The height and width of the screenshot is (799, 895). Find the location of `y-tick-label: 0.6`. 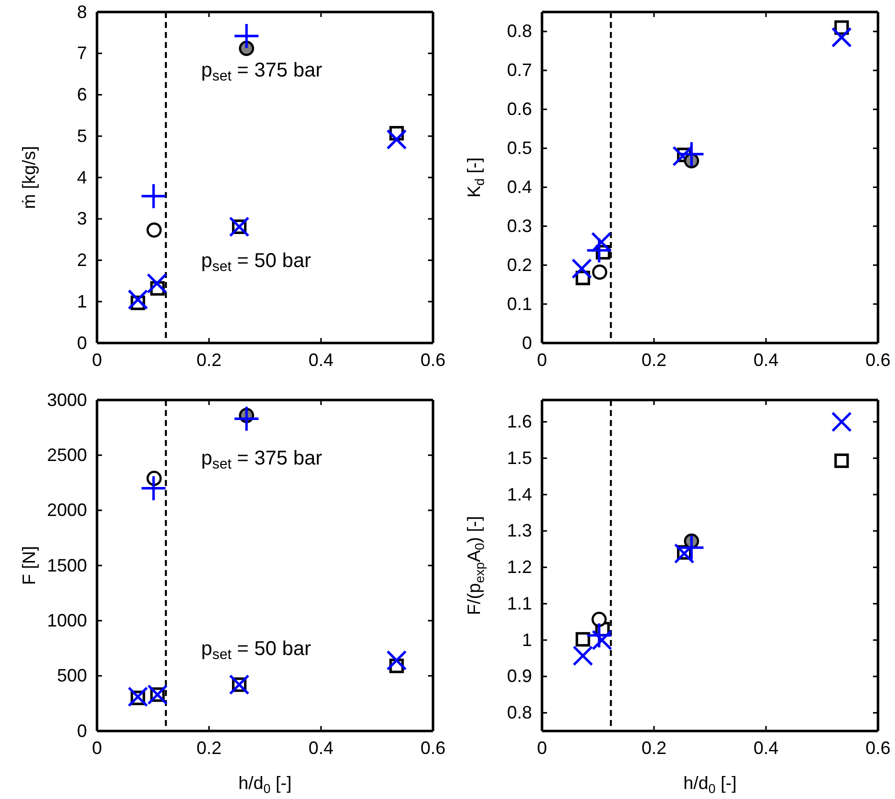

y-tick-label: 0.6 is located at coordinates (519, 109).